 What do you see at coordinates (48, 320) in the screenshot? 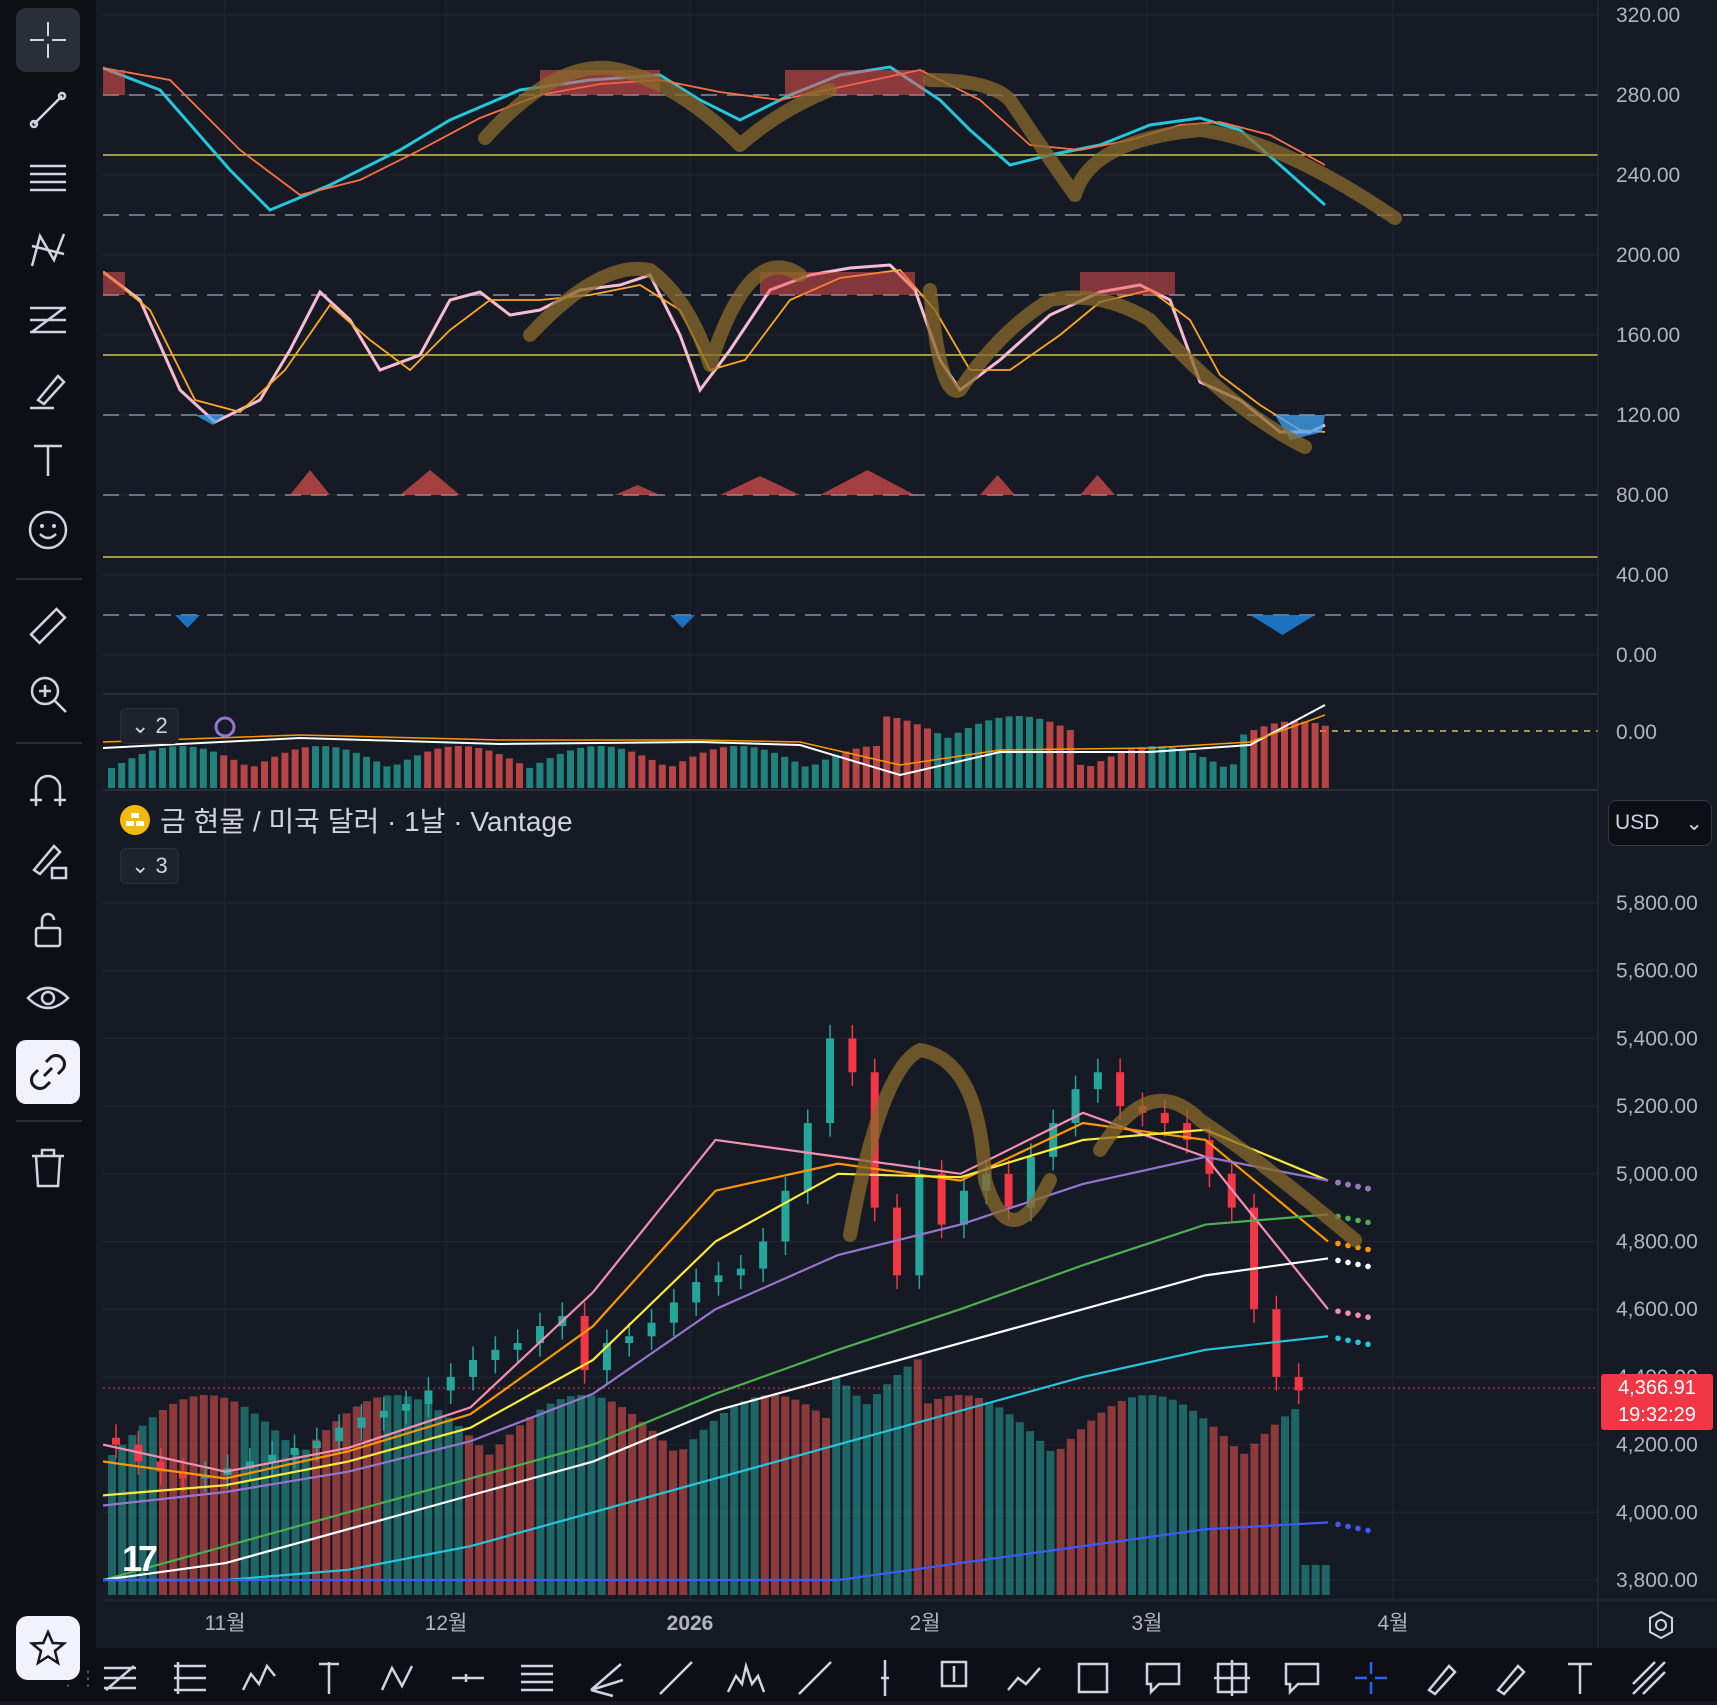
I see `fib-retracement-tool` at bounding box center [48, 320].